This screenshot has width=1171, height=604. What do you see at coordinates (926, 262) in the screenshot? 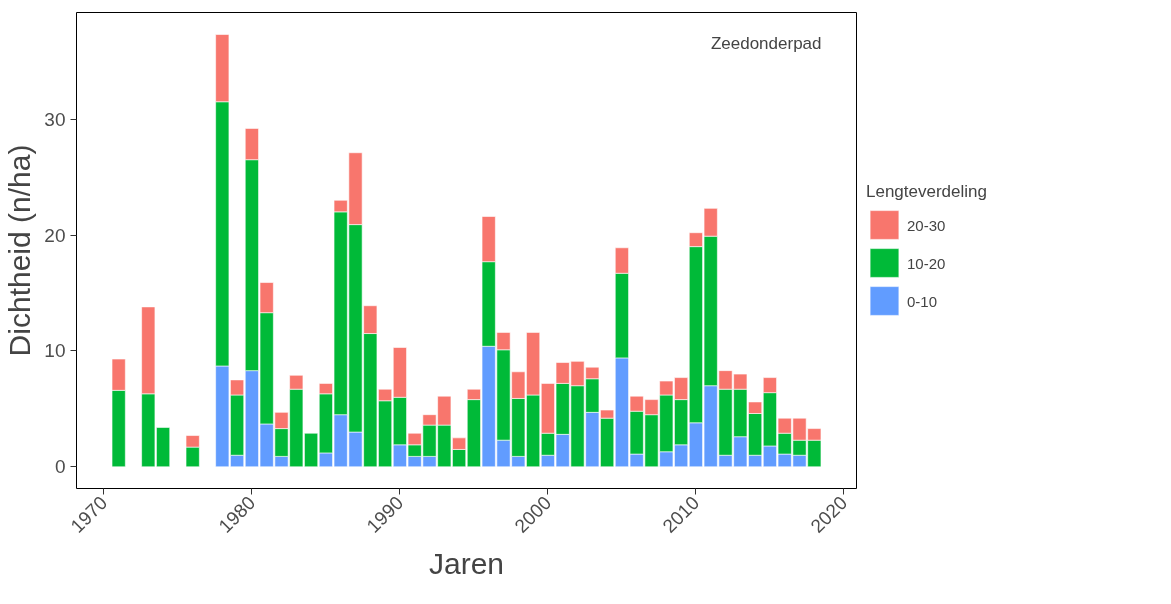
I see `legend-label: 10-20` at bounding box center [926, 262].